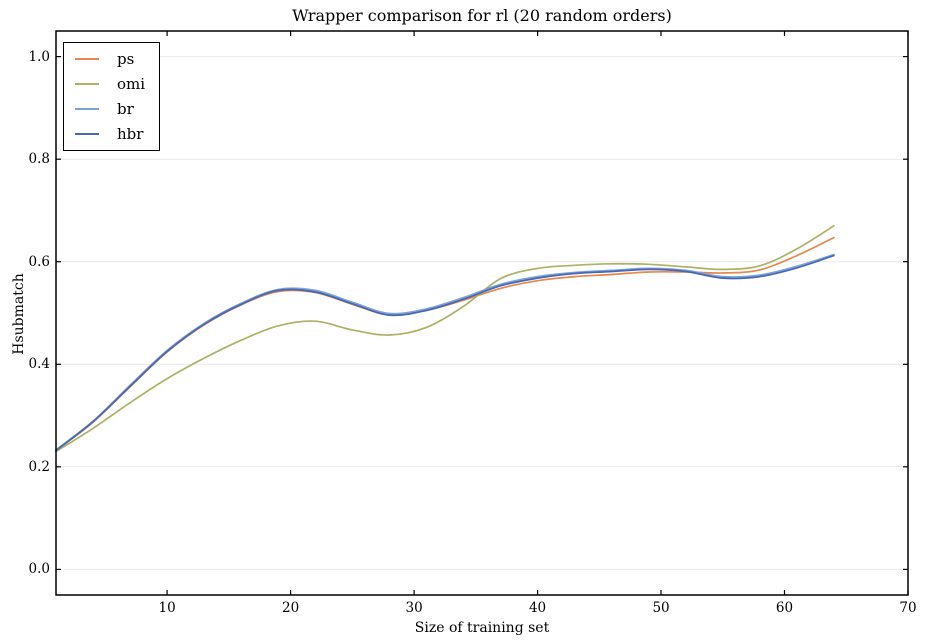 Image resolution: width=926 pixels, height=644 pixels. I want to click on legend-label: omi, so click(131, 84).